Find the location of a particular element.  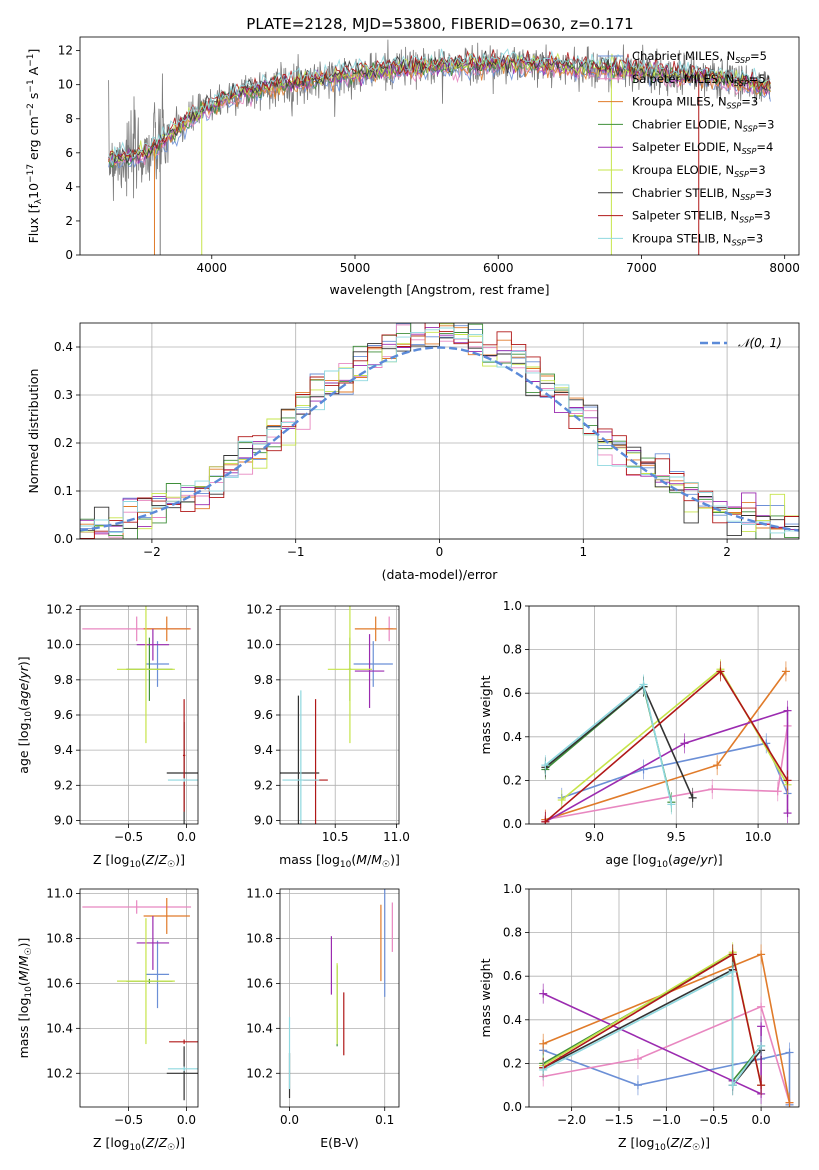

legend-label-main: Salpeter ELODIE, N is located at coordinates (687, 147).